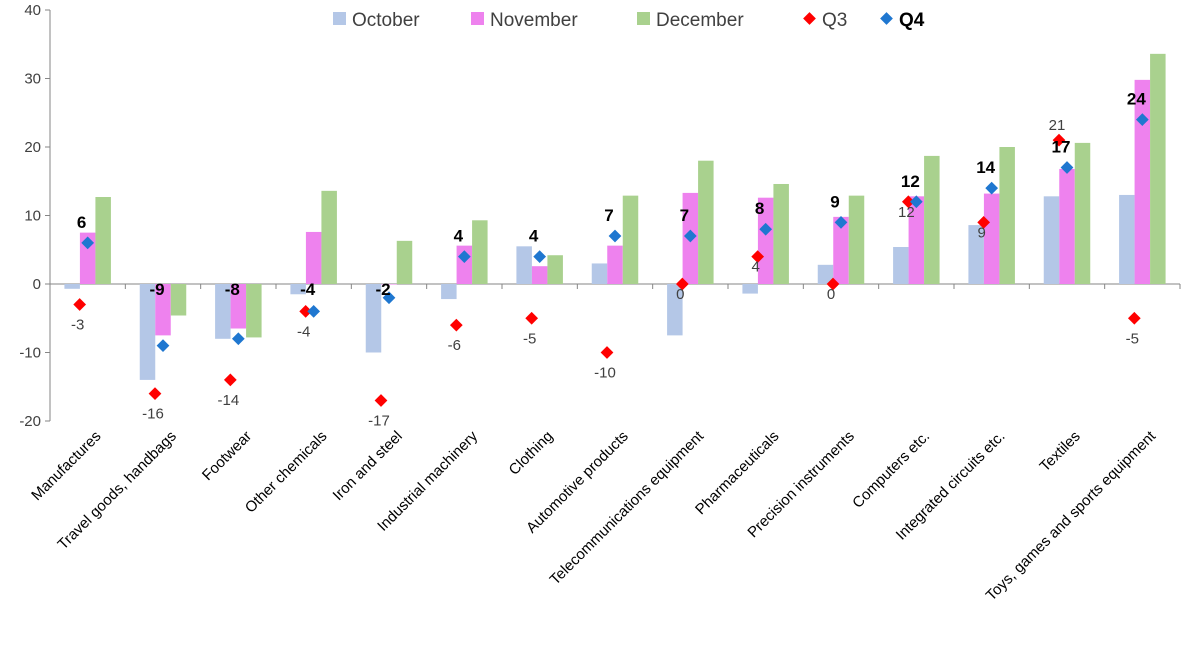 This screenshot has width=1182, height=647. What do you see at coordinates (901, 265) in the screenshot?
I see `bar-october-computers-etc` at bounding box center [901, 265].